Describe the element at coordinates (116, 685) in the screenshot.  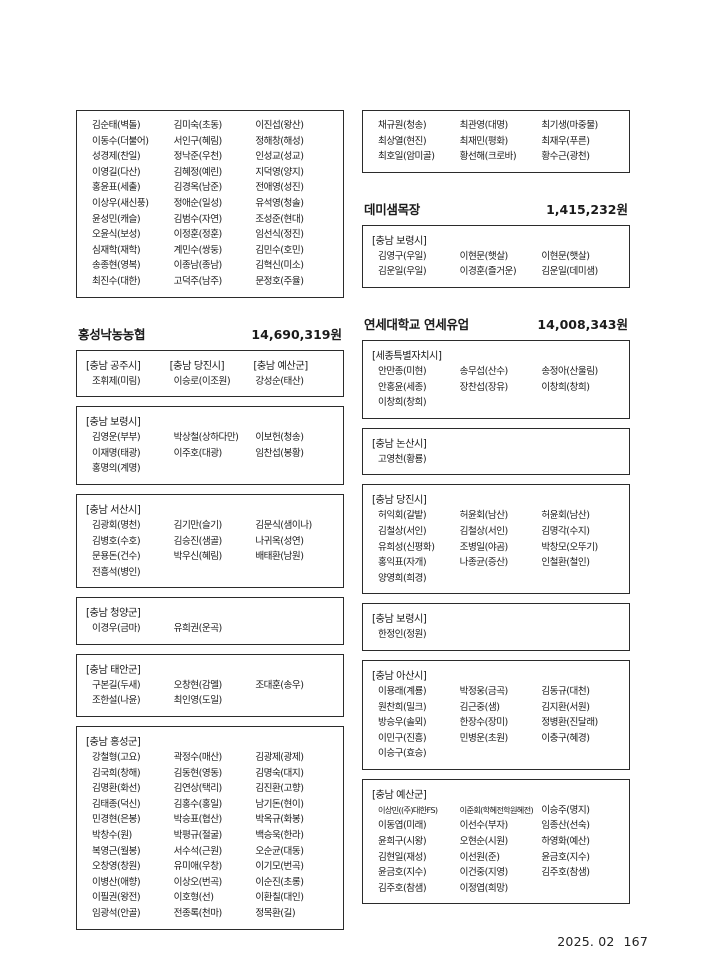
I see `donor-name: 구본길(두새)` at that location.